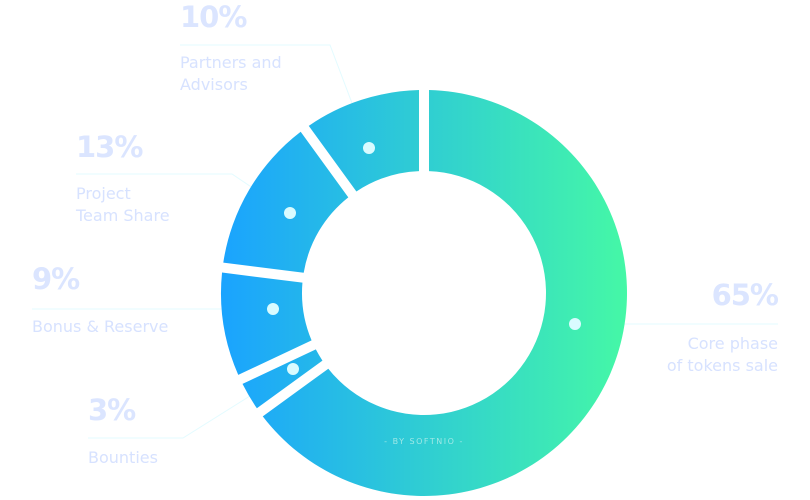 Image resolution: width=810 pixels, height=500 pixels. I want to click on label-core: Core phase of tokens sale, so click(722, 354).